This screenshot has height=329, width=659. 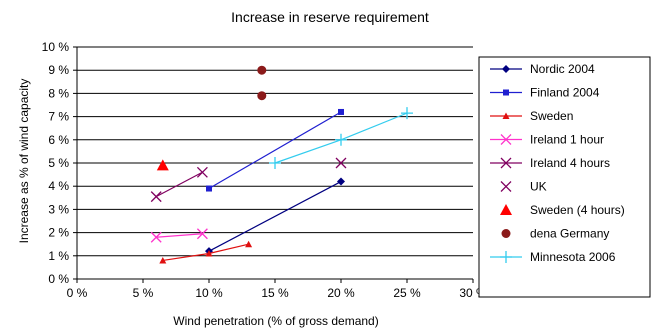 I want to click on y-tick-label: 8 %, so click(x=58, y=93).